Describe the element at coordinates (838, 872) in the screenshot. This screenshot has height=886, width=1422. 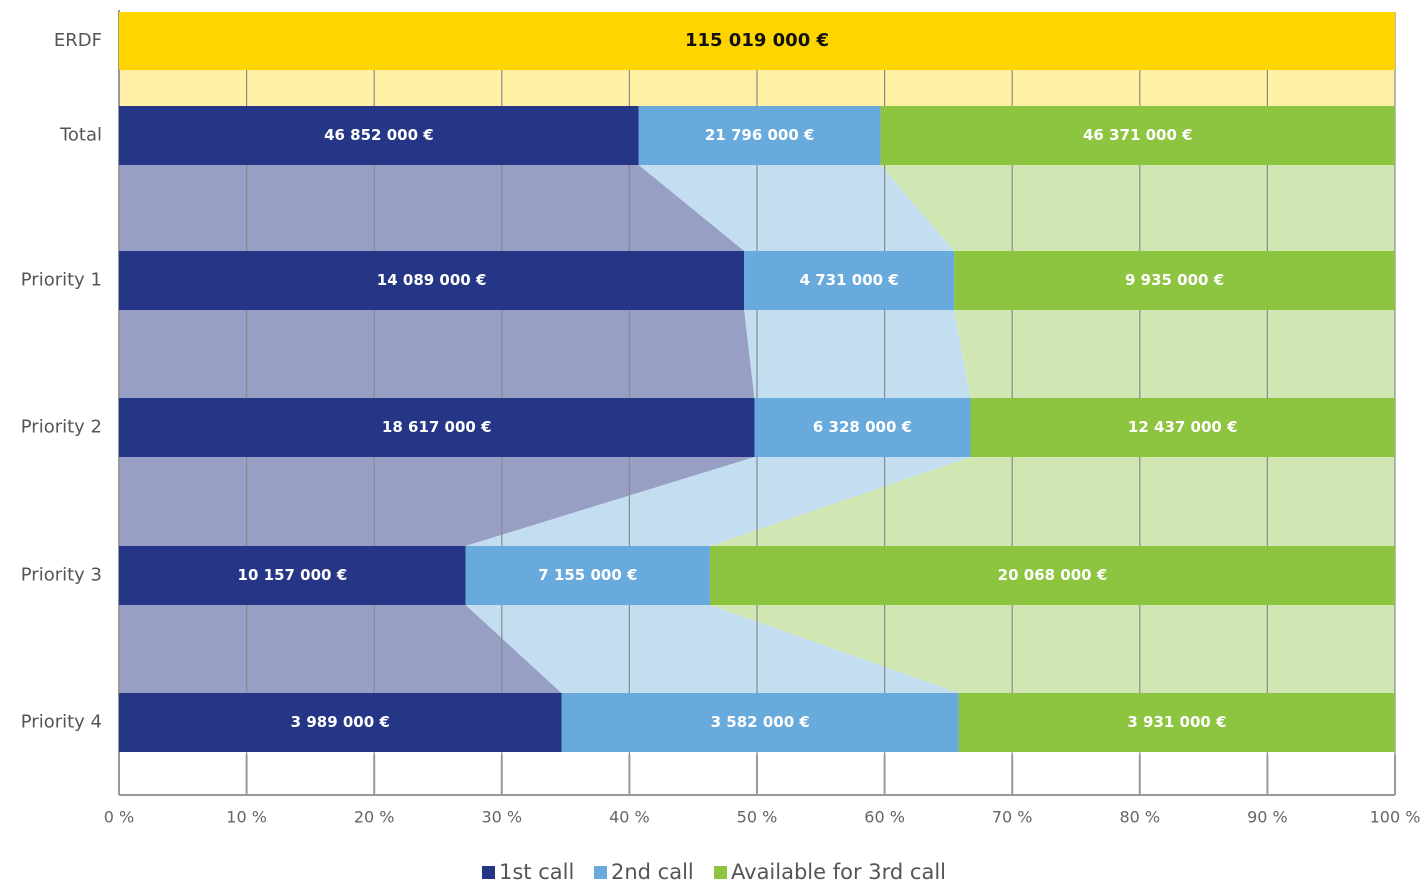
I see `legend-label: Available for 3rd call` at that location.